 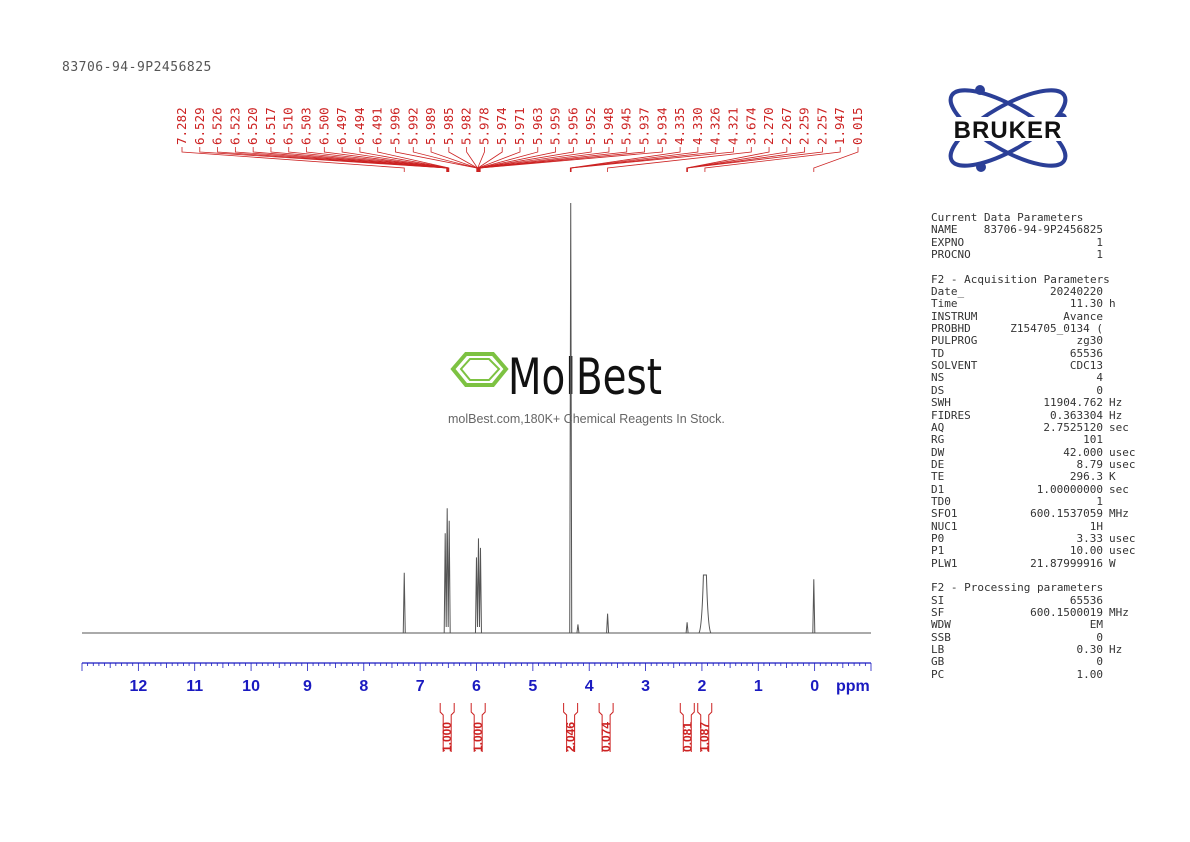 What do you see at coordinates (589, 686) in the screenshot?
I see `axis-tick-label: 4` at bounding box center [589, 686].